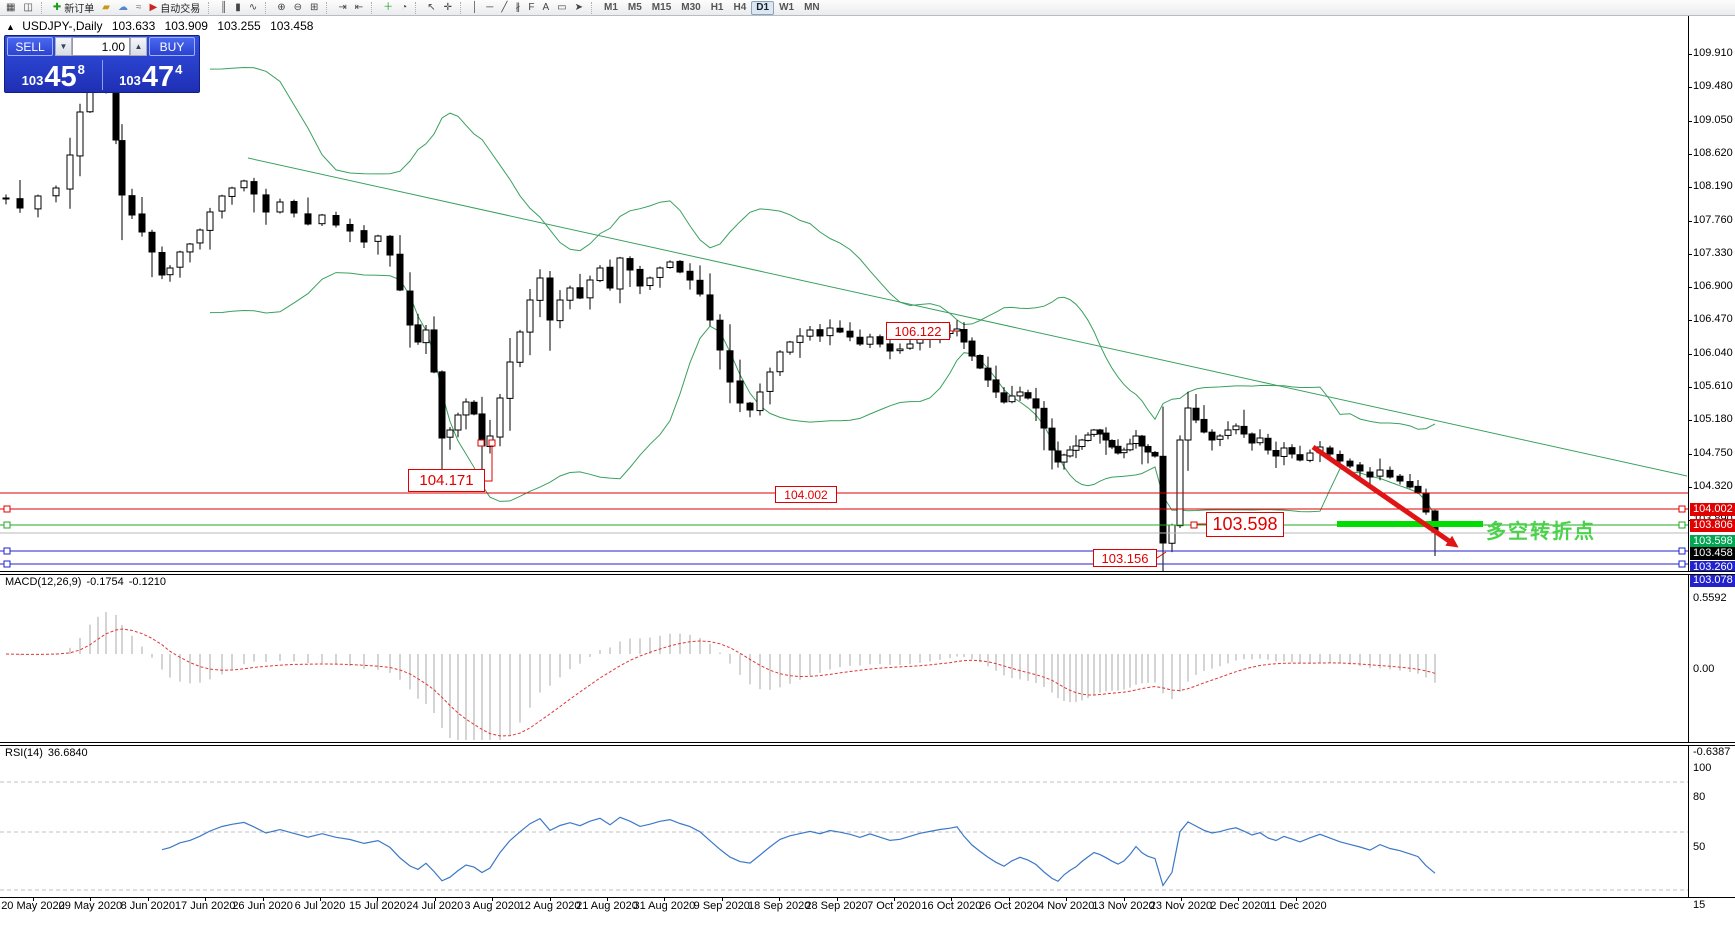 This screenshot has width=1735, height=942. What do you see at coordinates (139, 8) in the screenshot?
I see `signals-button: ≈` at bounding box center [139, 8].